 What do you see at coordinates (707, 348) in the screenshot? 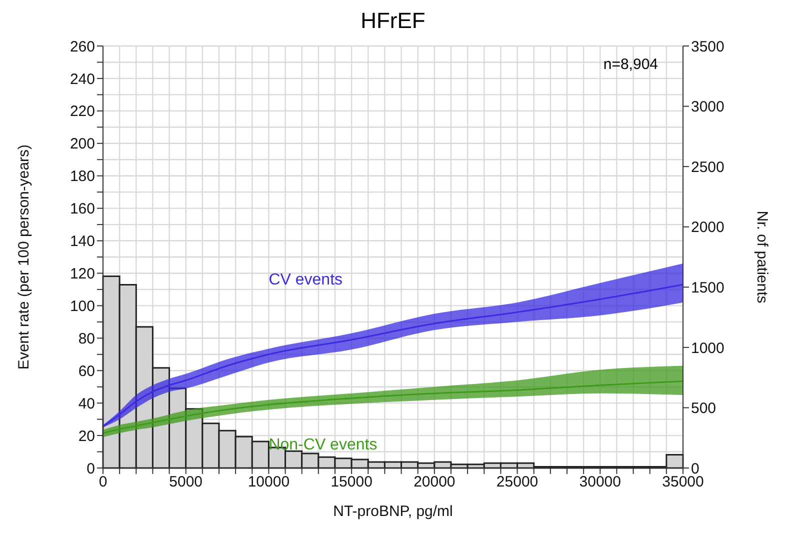
I see `y2-tick-label: 1000` at bounding box center [707, 348].